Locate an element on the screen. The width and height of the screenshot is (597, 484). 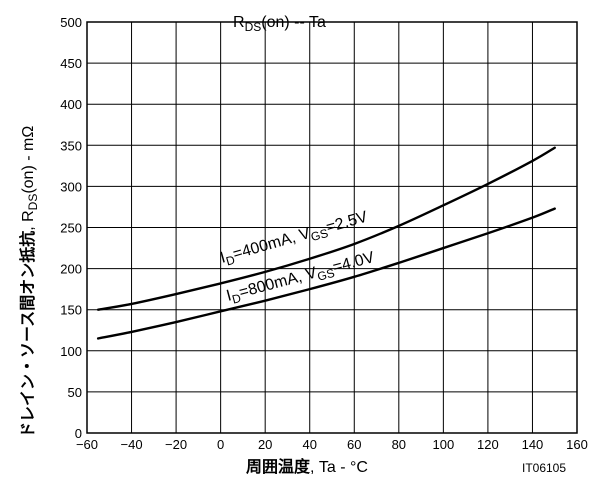
y-tick-label: 400 is located at coordinates (71, 104).